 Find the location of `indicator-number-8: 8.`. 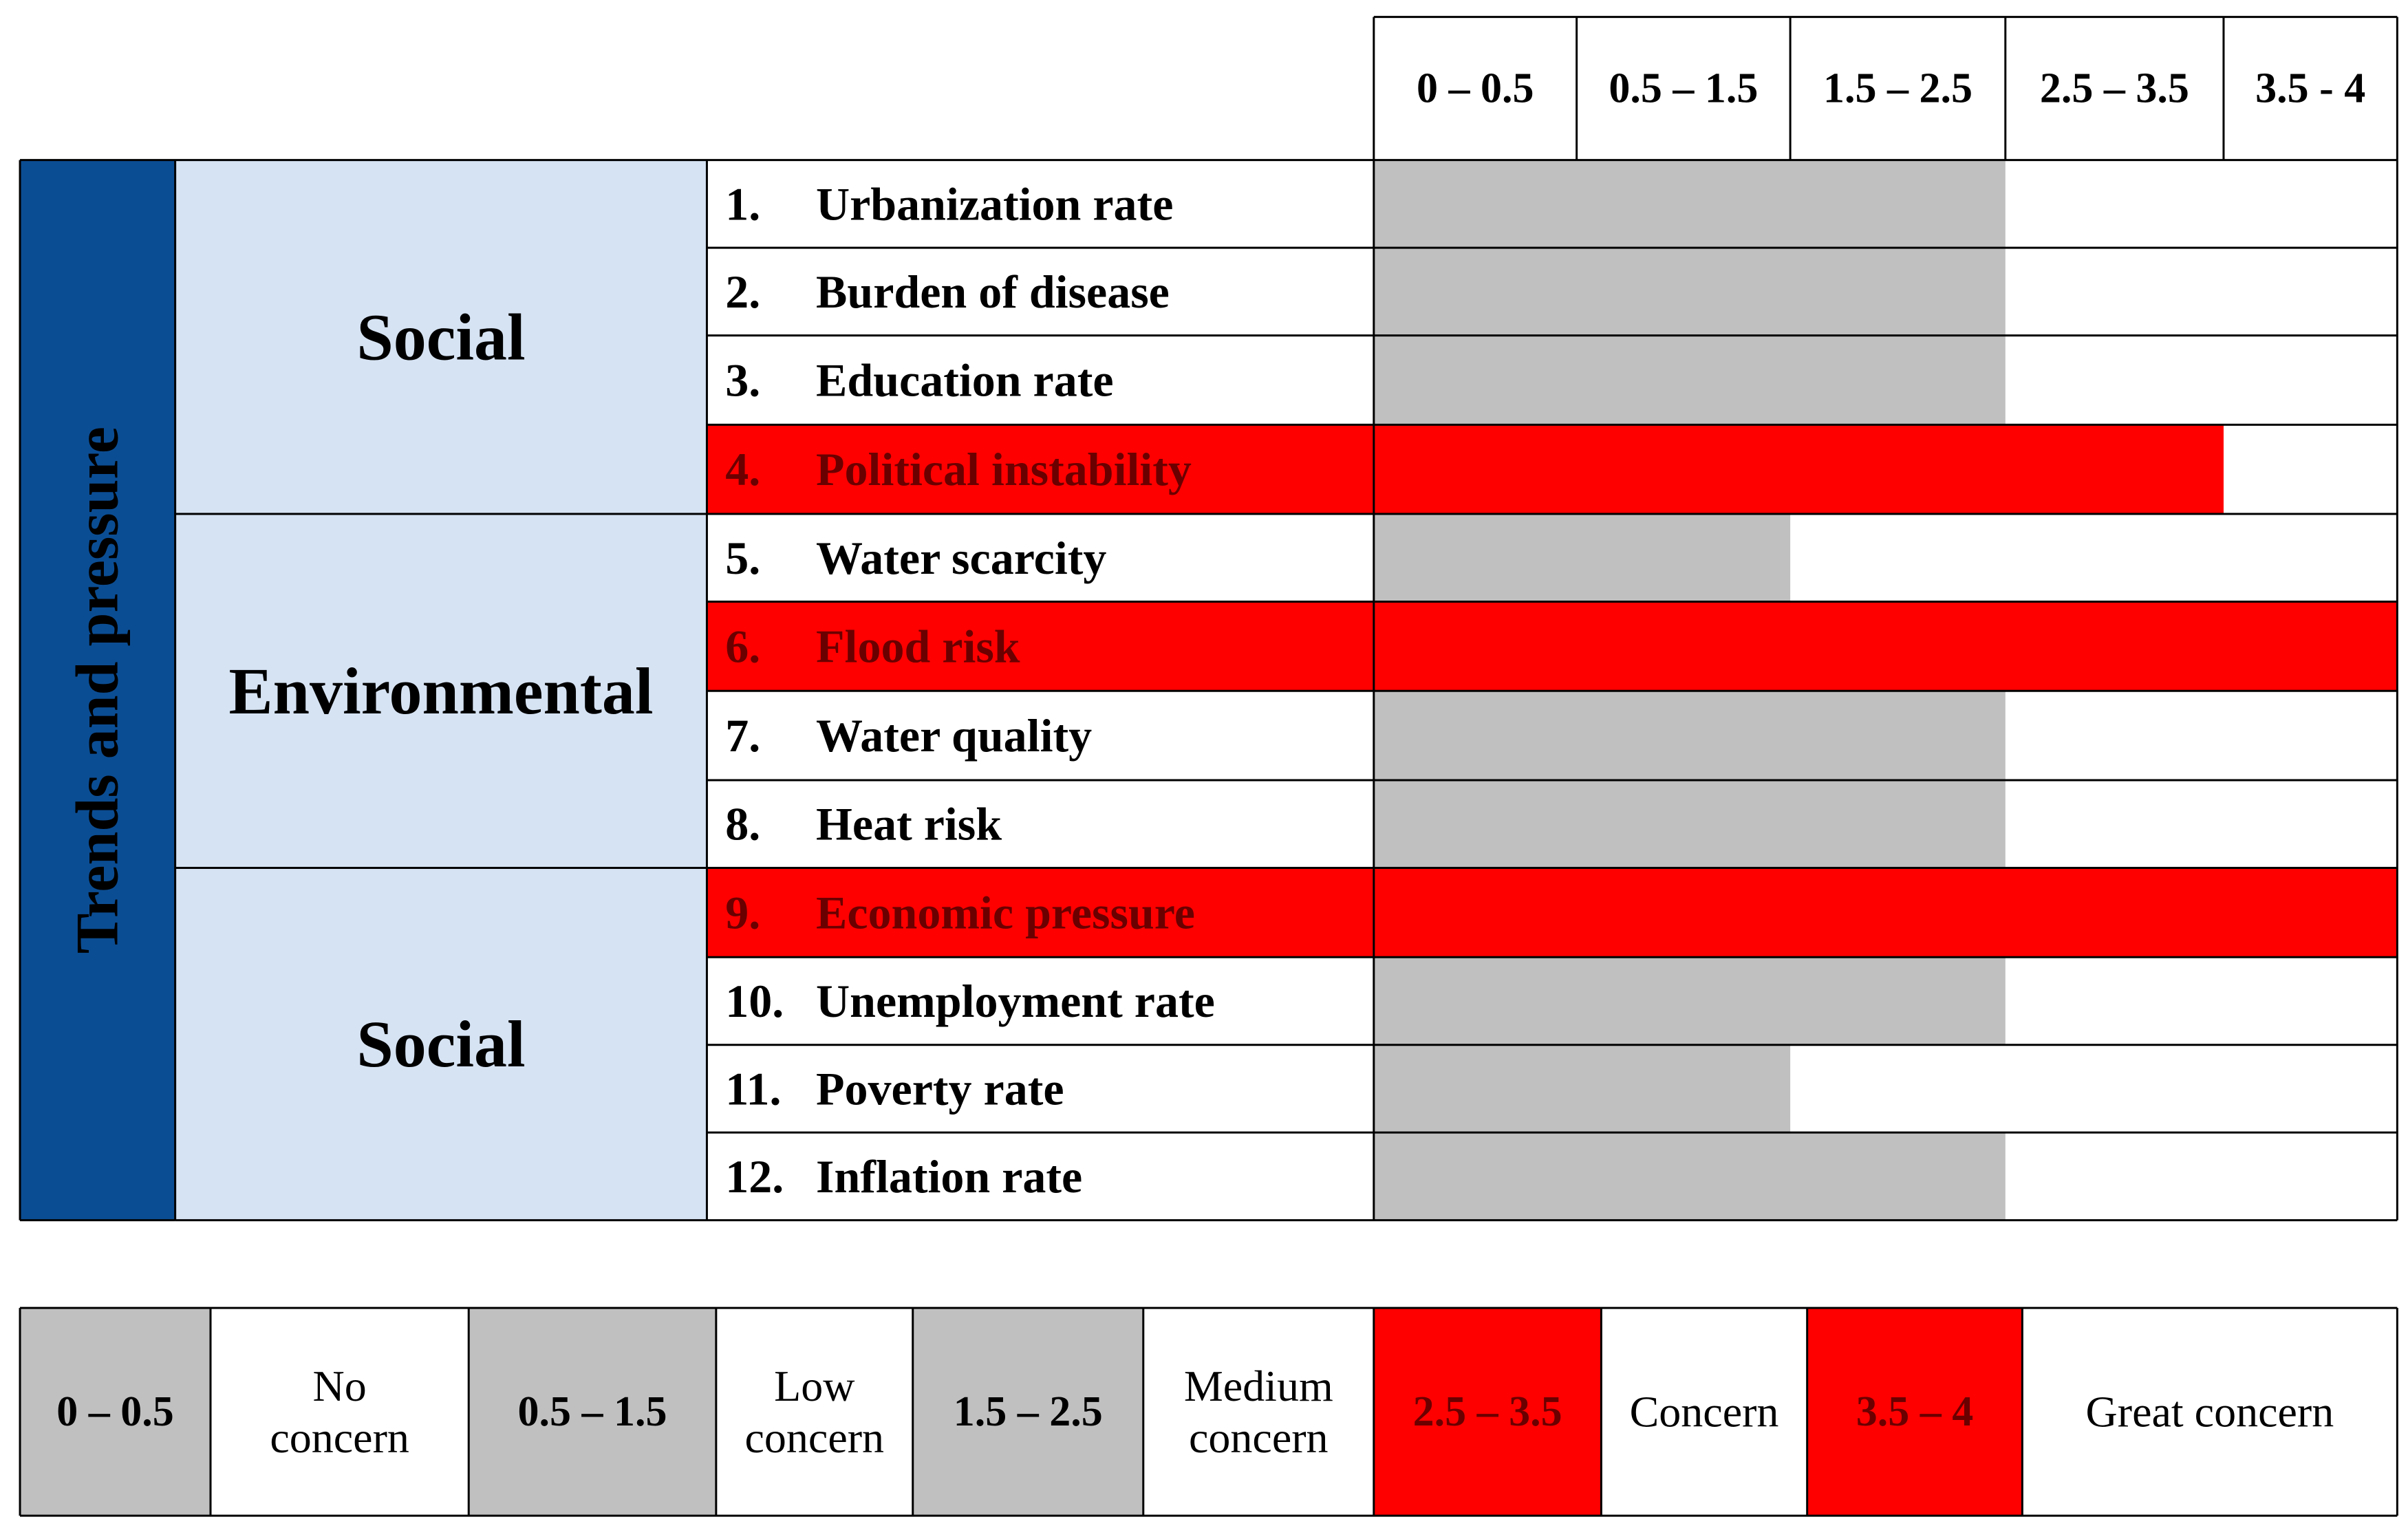

indicator-number-8: 8. is located at coordinates (742, 824).